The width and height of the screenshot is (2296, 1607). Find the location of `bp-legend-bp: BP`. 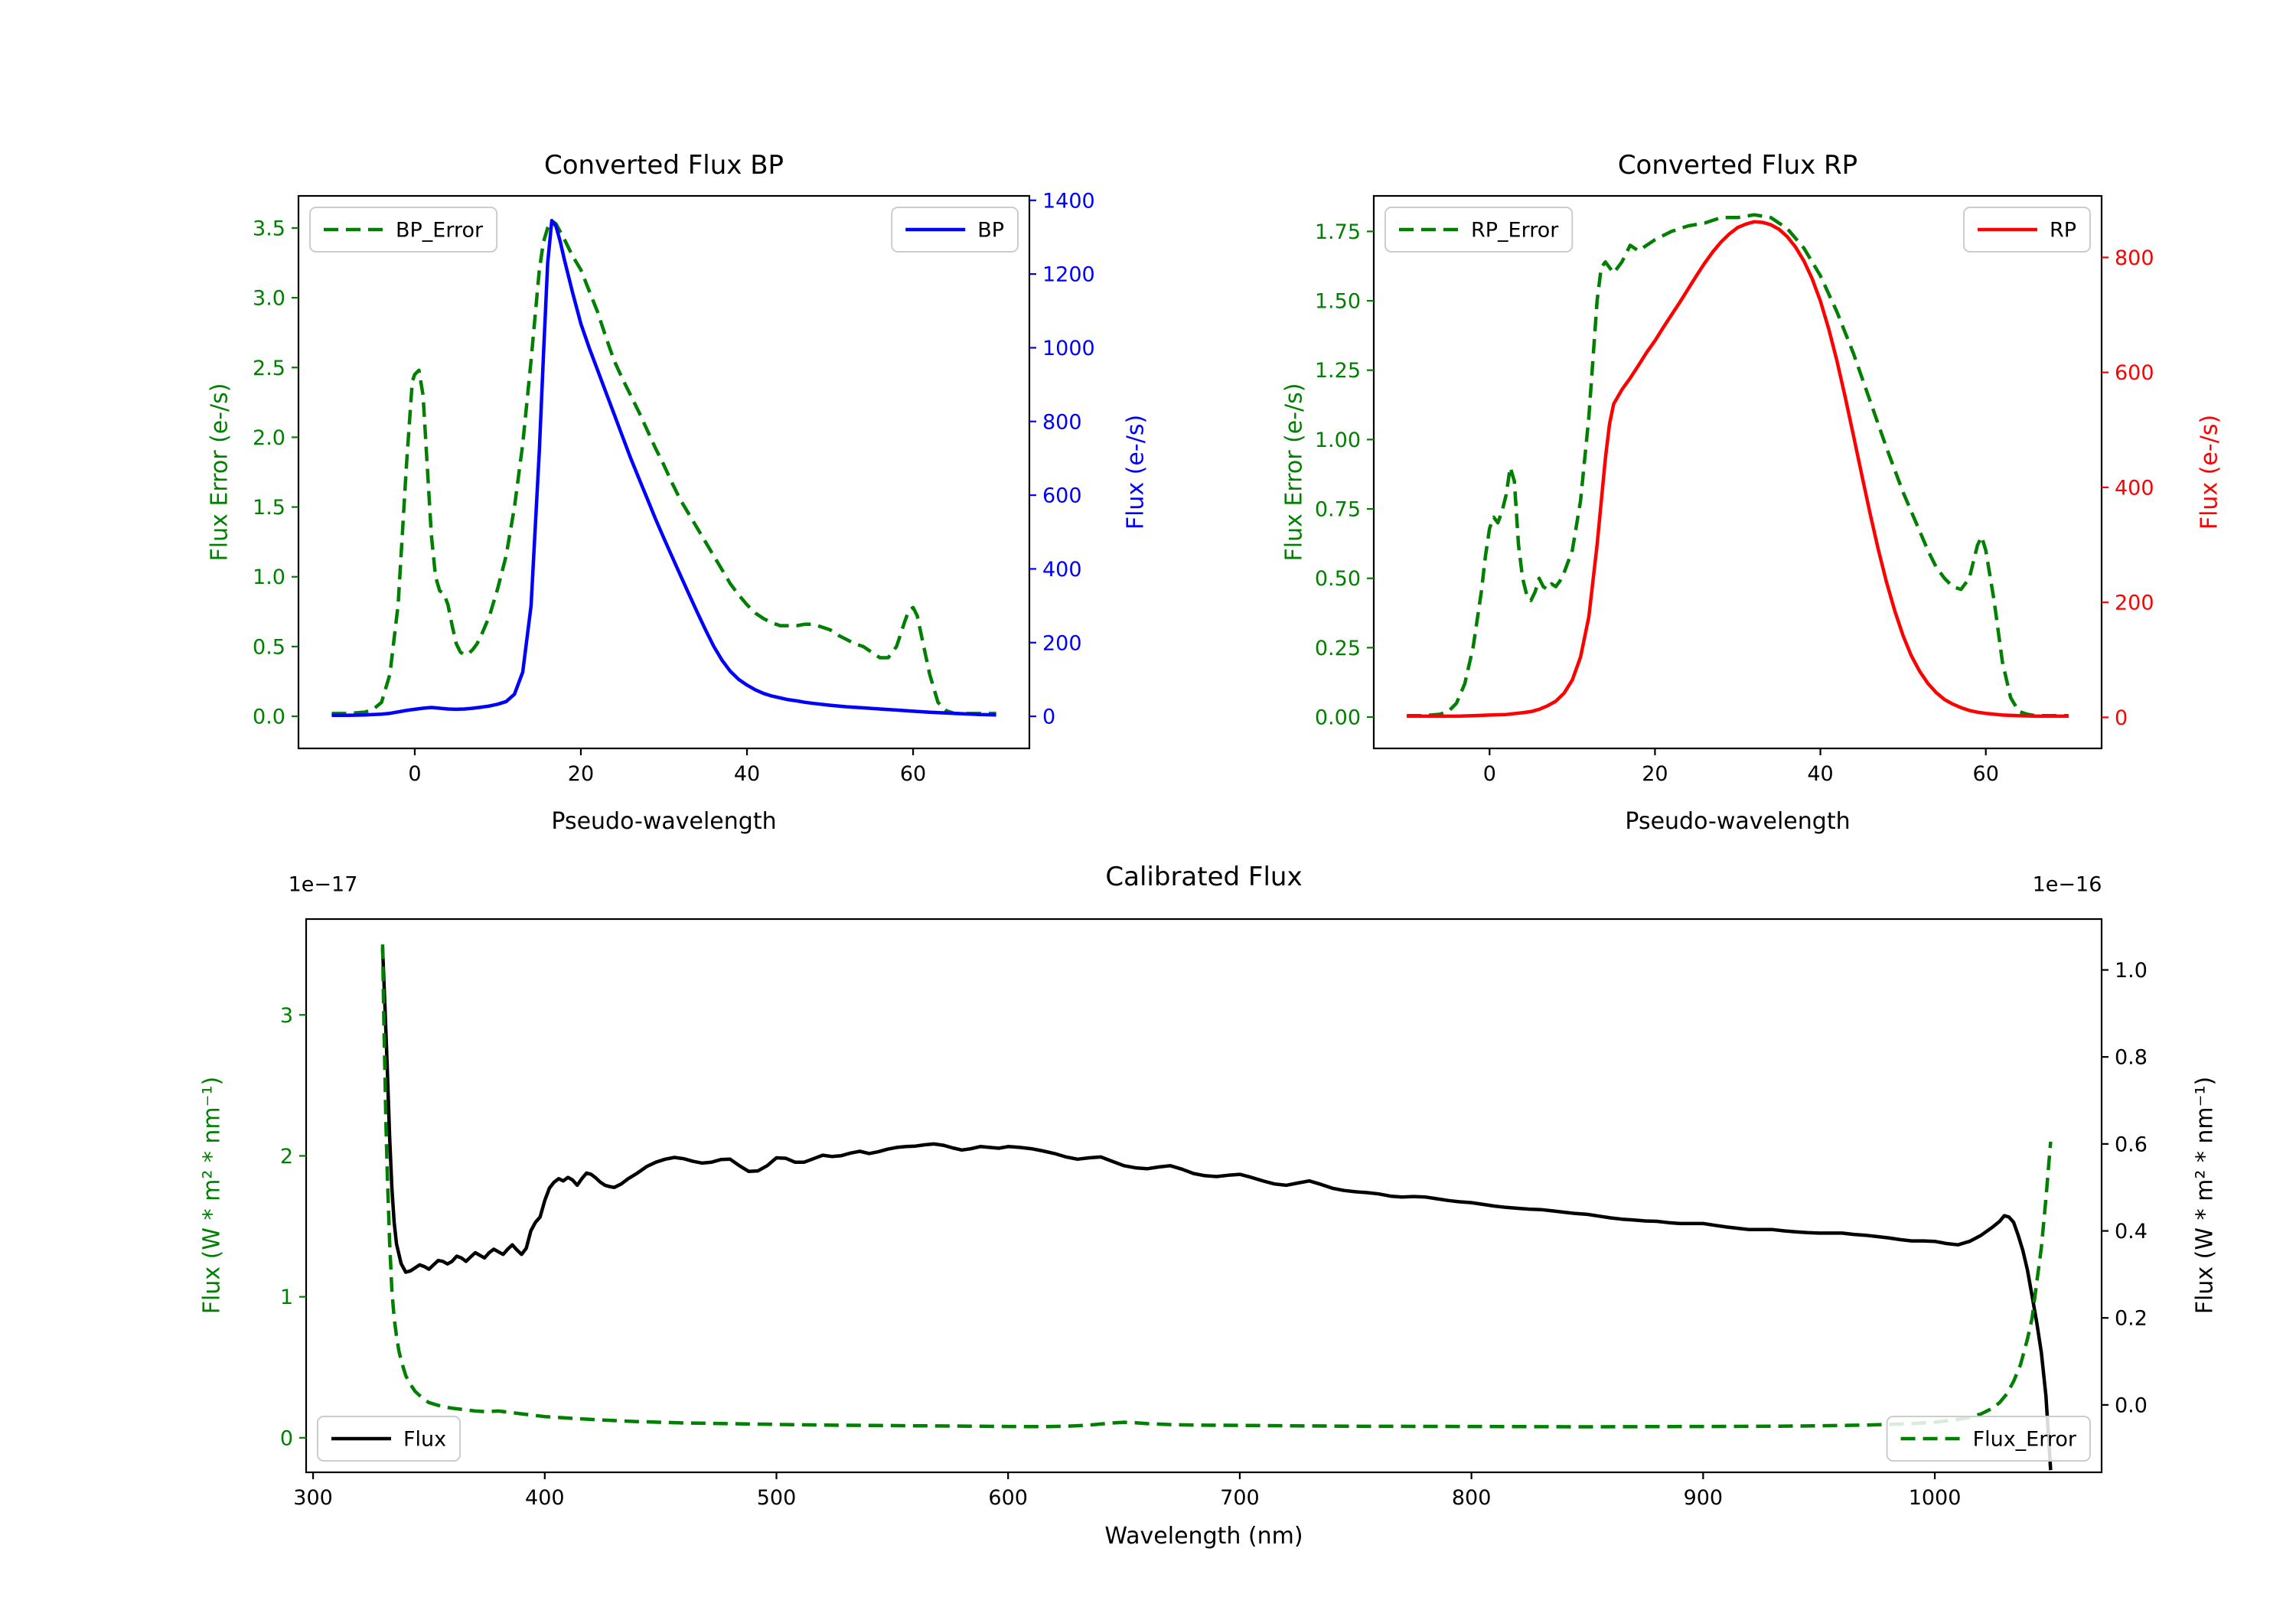

bp-legend-bp: BP is located at coordinates (955, 230).